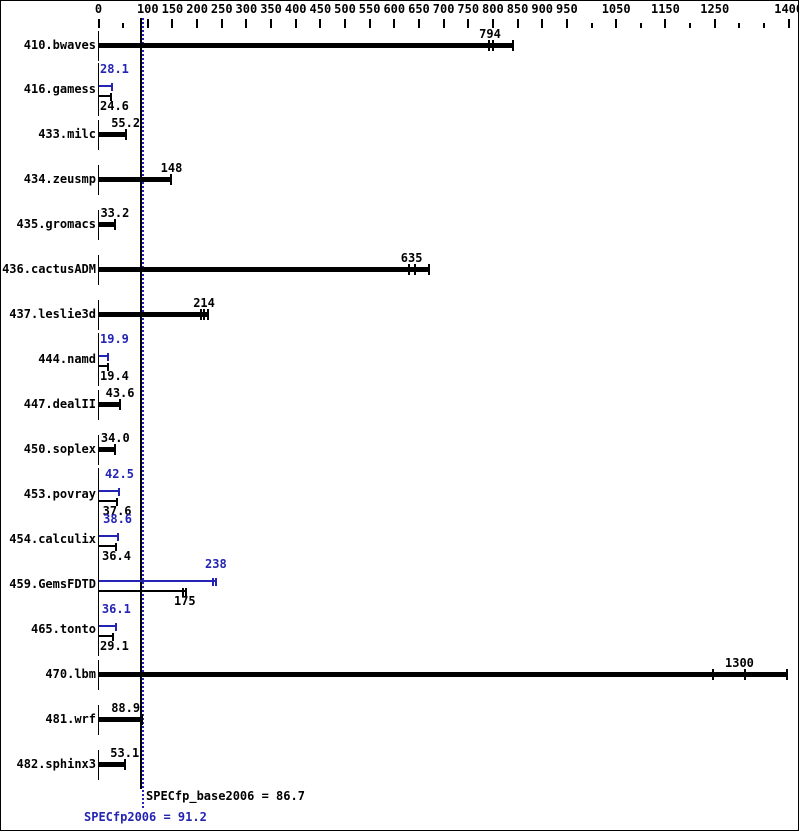 This screenshot has height=831, width=799. What do you see at coordinates (345, 9) in the screenshot?
I see `axis-tick-label: 500` at bounding box center [345, 9].